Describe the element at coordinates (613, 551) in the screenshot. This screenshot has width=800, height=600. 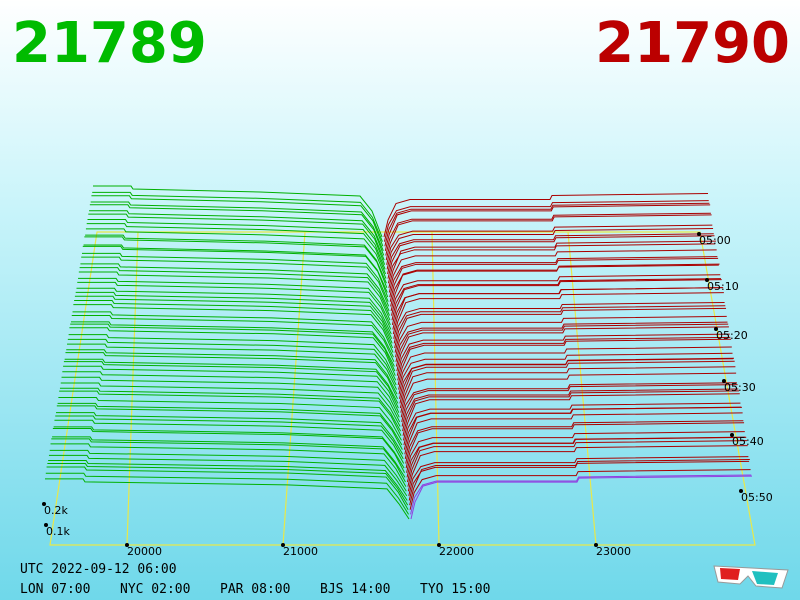
I see `price-label: 23000` at that location.